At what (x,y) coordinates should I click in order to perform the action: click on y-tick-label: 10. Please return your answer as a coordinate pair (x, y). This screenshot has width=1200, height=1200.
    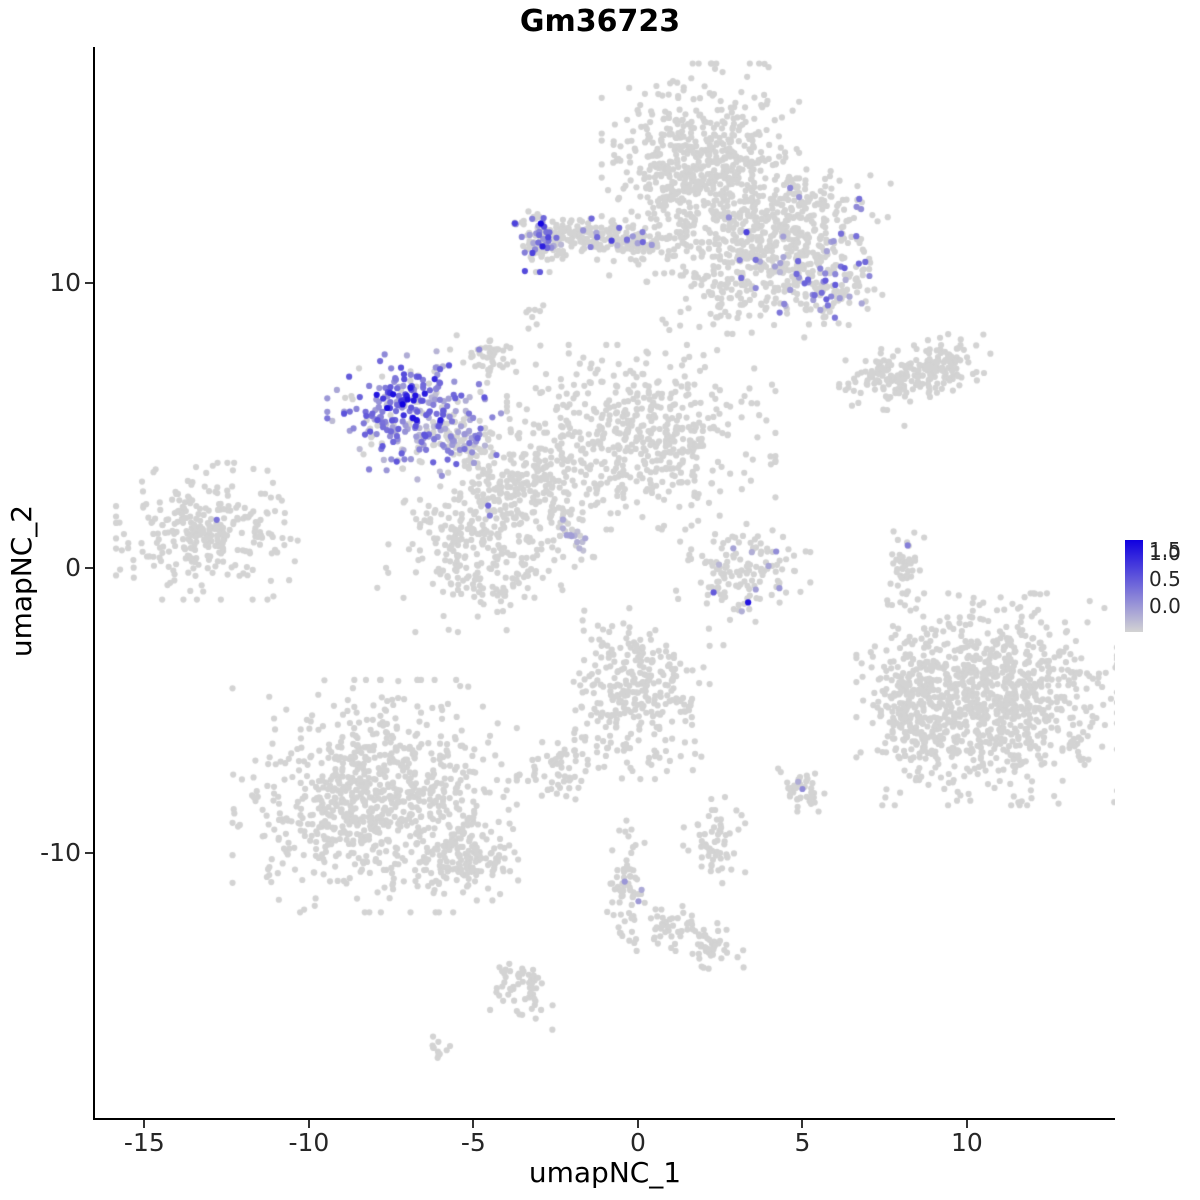
    Looking at the image, I should click on (65, 283).